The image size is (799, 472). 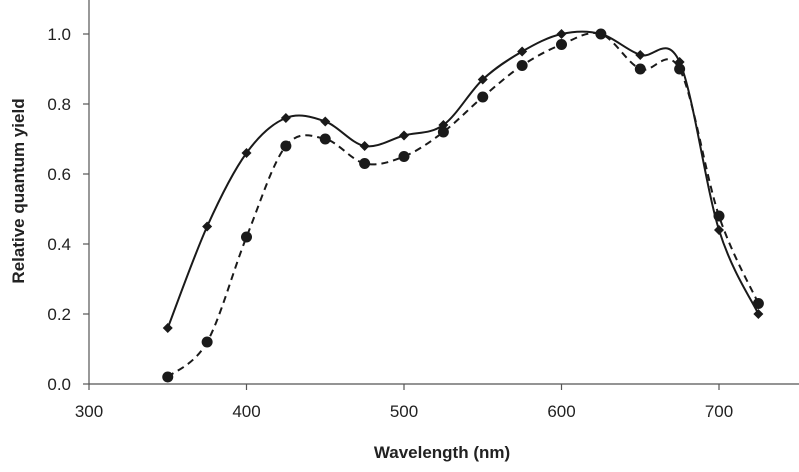 What do you see at coordinates (246, 411) in the screenshot?
I see `x-tick-label: 400` at bounding box center [246, 411].